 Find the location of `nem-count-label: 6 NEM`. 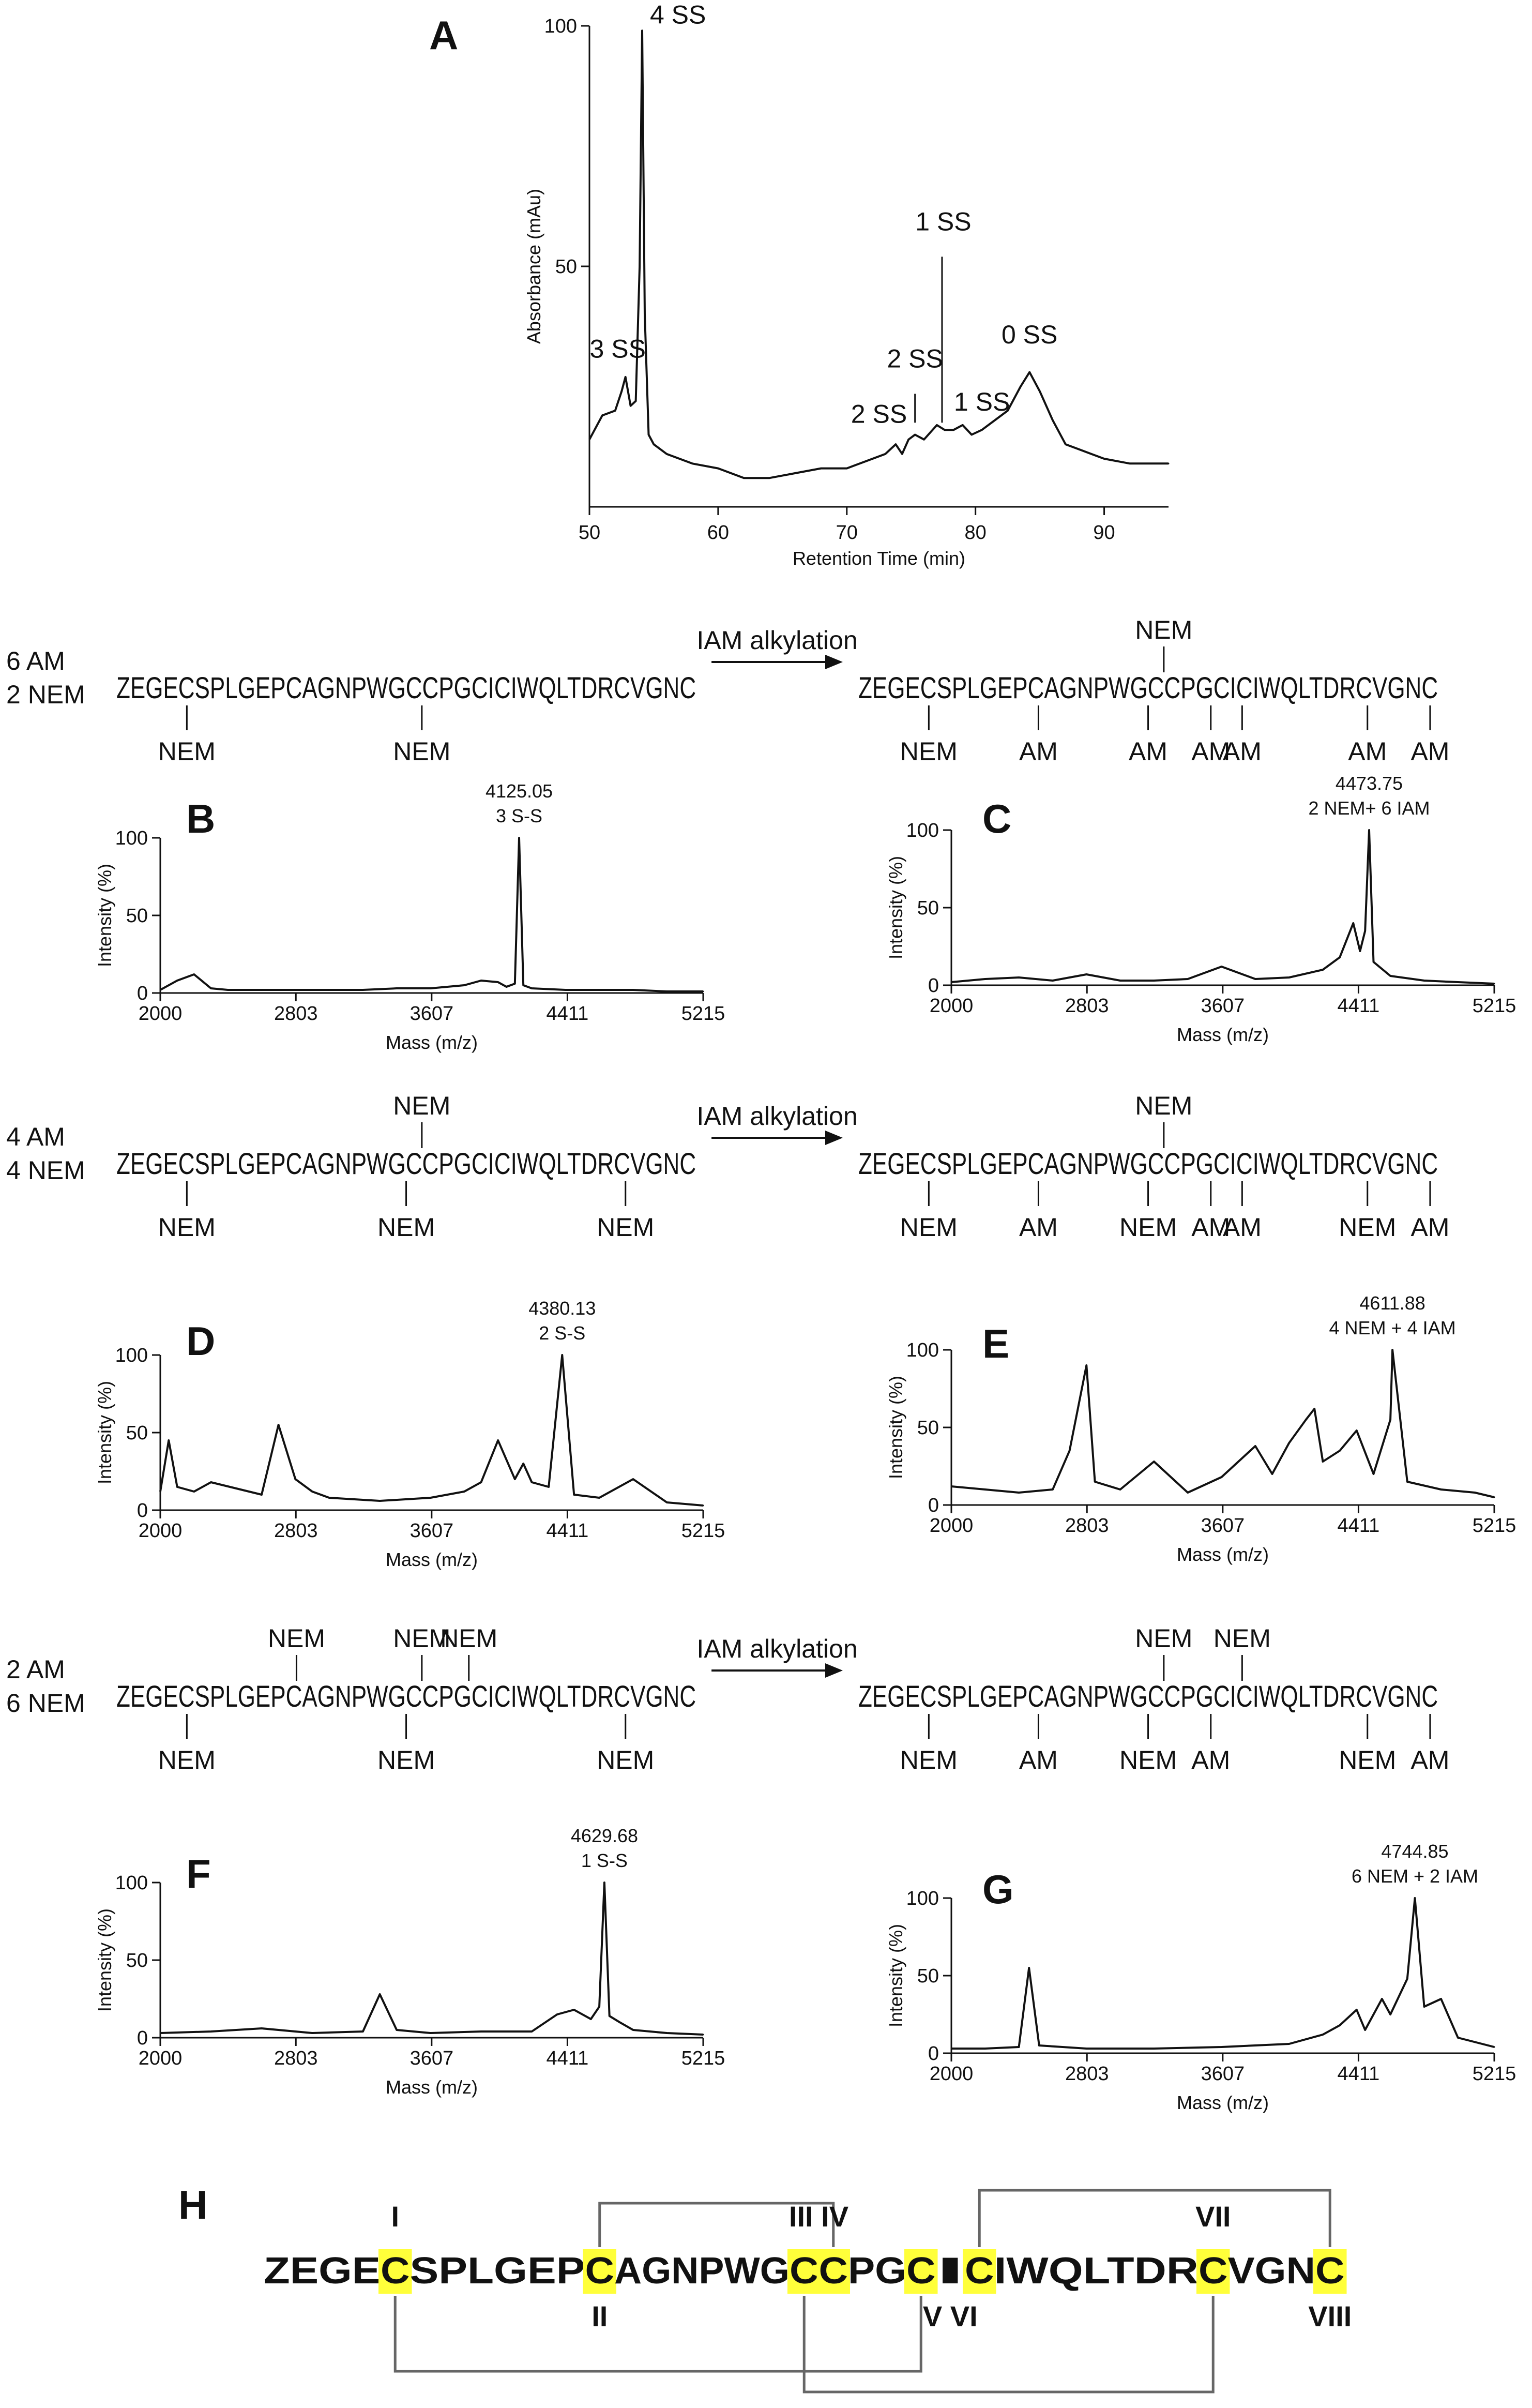

nem-count-label: 6 NEM is located at coordinates (45, 1703).